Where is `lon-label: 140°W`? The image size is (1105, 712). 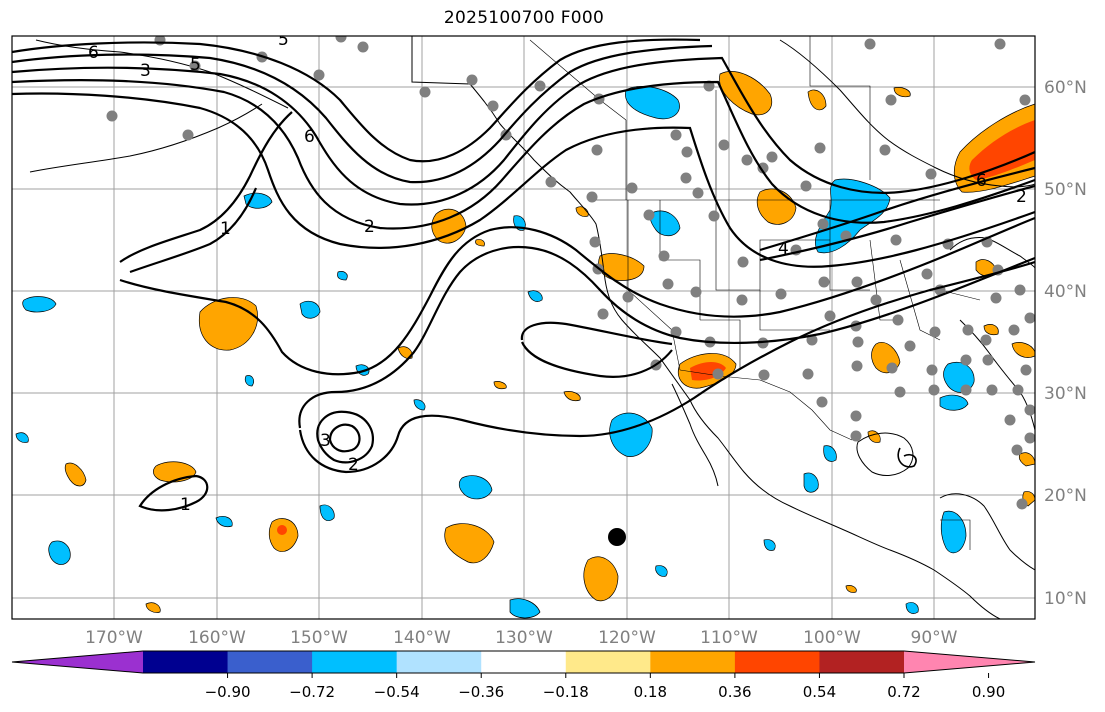 lon-label: 140°W is located at coordinates (422, 638).